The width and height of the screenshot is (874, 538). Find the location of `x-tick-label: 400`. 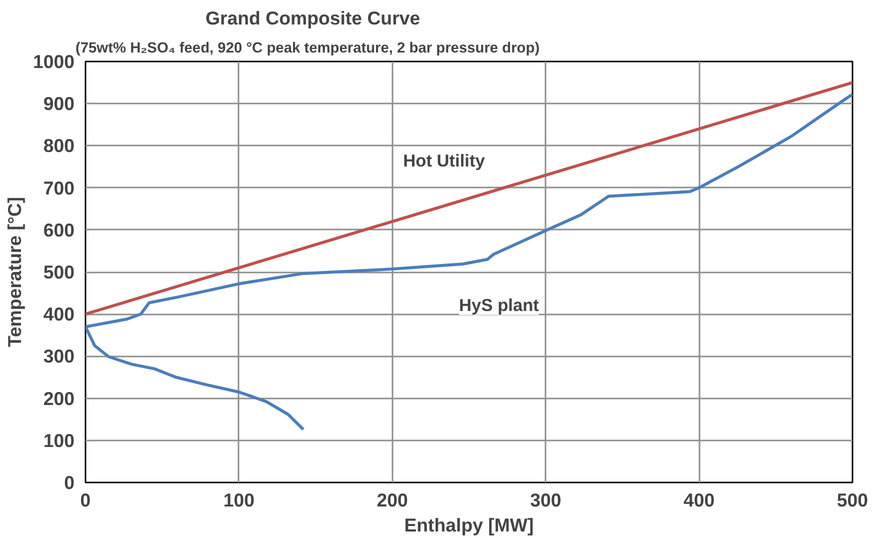

x-tick-label: 400 is located at coordinates (699, 500).